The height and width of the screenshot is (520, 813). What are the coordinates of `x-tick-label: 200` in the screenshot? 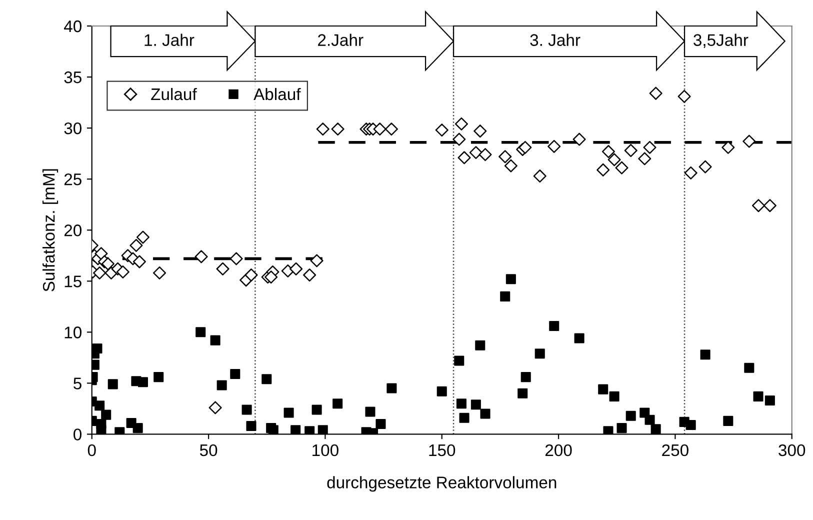 It's located at (558, 450).